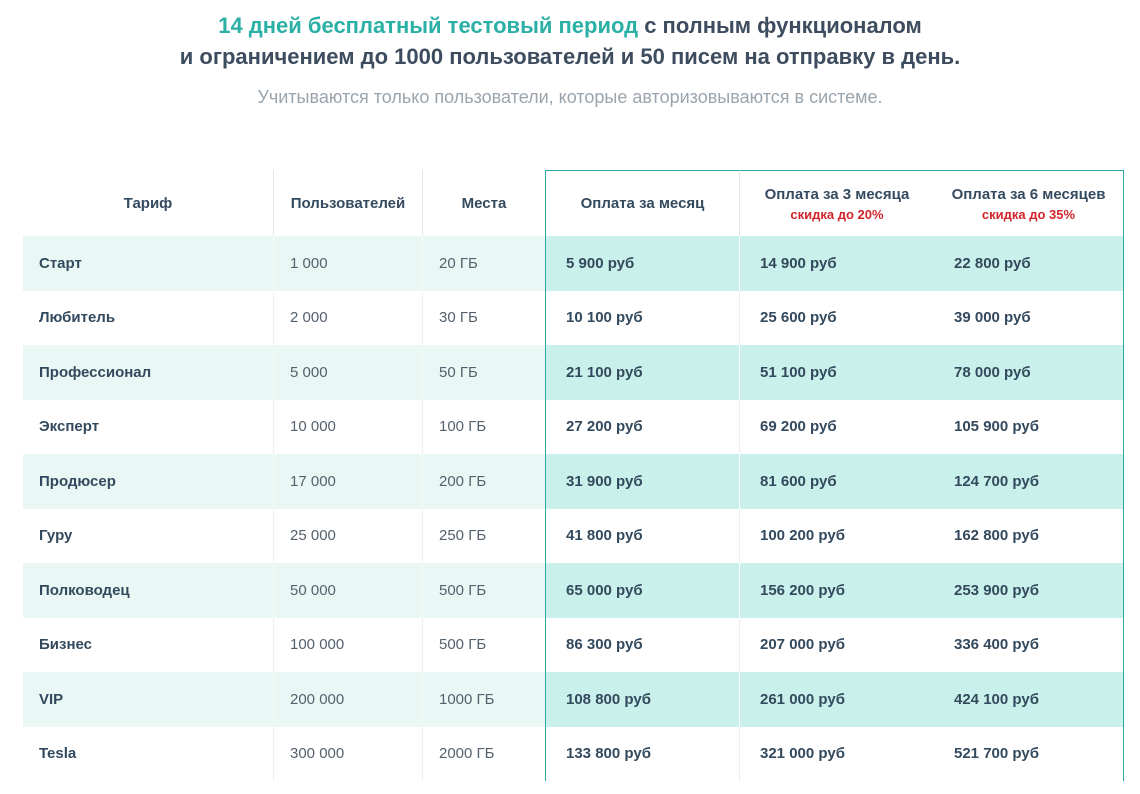 Image resolution: width=1140 pixels, height=794 pixels. Describe the element at coordinates (148, 203) in the screenshot. I see `column-header-tariff: Тариф` at that location.